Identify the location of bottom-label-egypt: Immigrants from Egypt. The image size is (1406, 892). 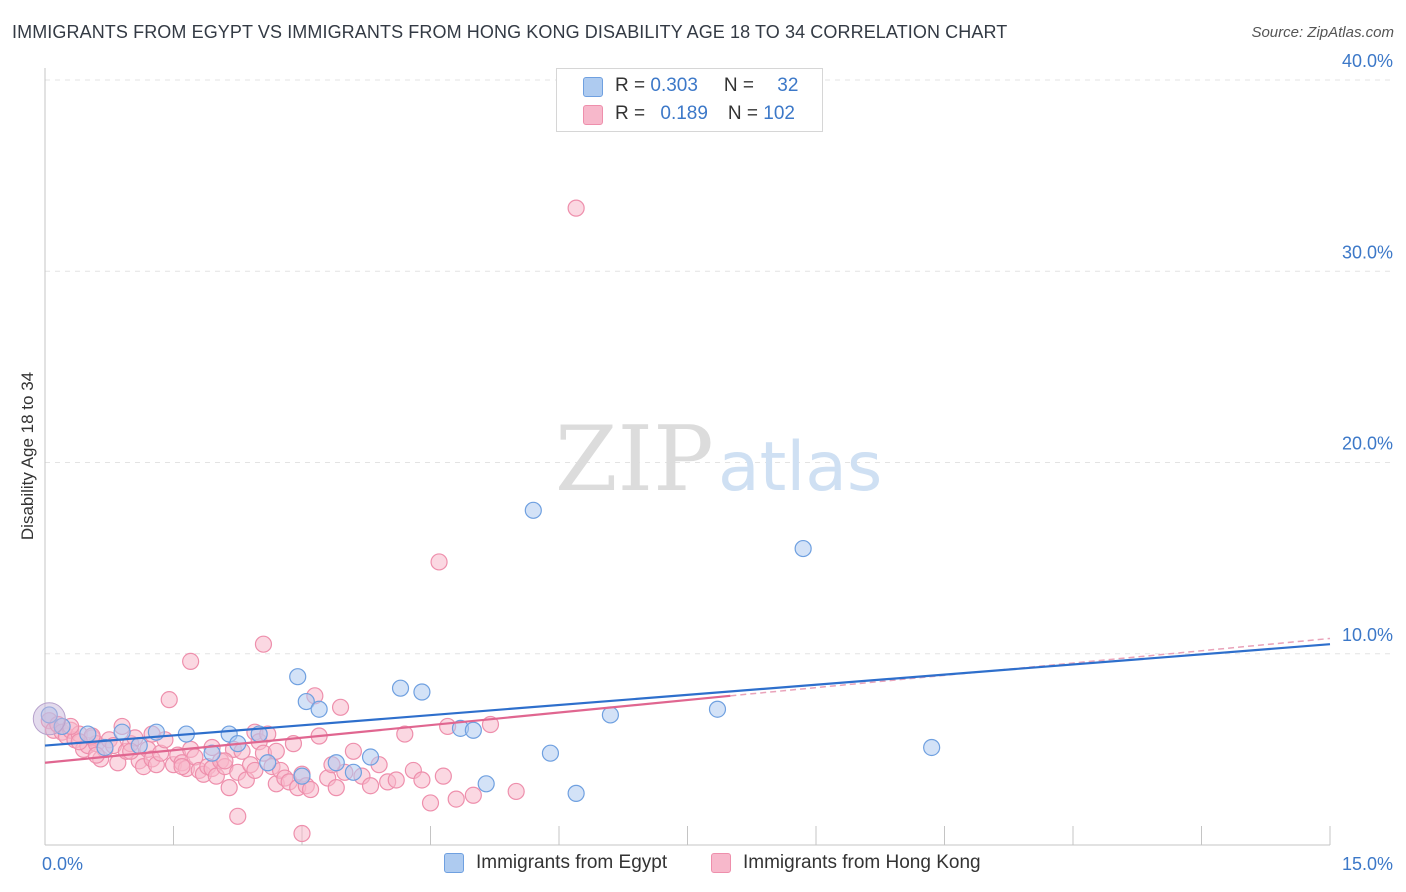
(572, 862).